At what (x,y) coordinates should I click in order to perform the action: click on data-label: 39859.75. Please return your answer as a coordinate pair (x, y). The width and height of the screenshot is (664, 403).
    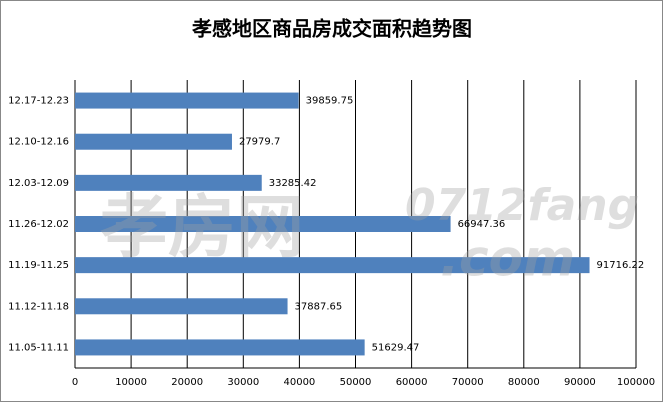
    Looking at the image, I should click on (330, 101).